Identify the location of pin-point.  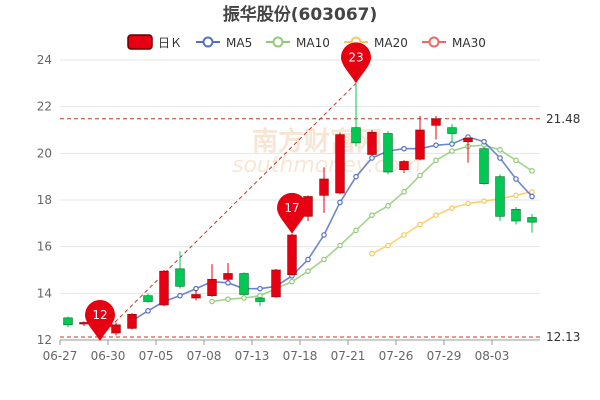
(292, 213).